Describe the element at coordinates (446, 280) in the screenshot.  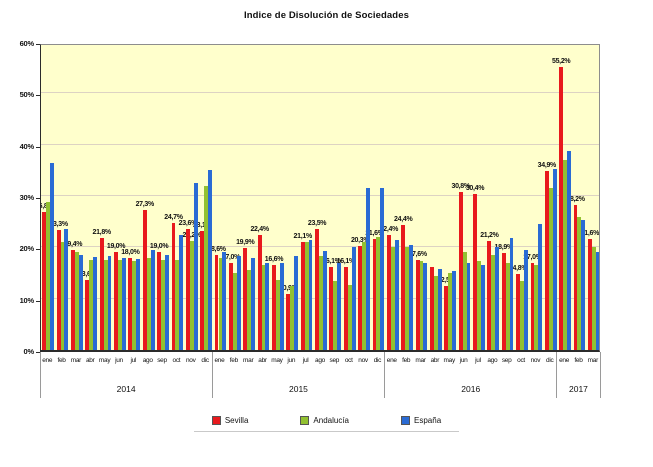
I see `data-label-sevilla: 12,5%` at that location.